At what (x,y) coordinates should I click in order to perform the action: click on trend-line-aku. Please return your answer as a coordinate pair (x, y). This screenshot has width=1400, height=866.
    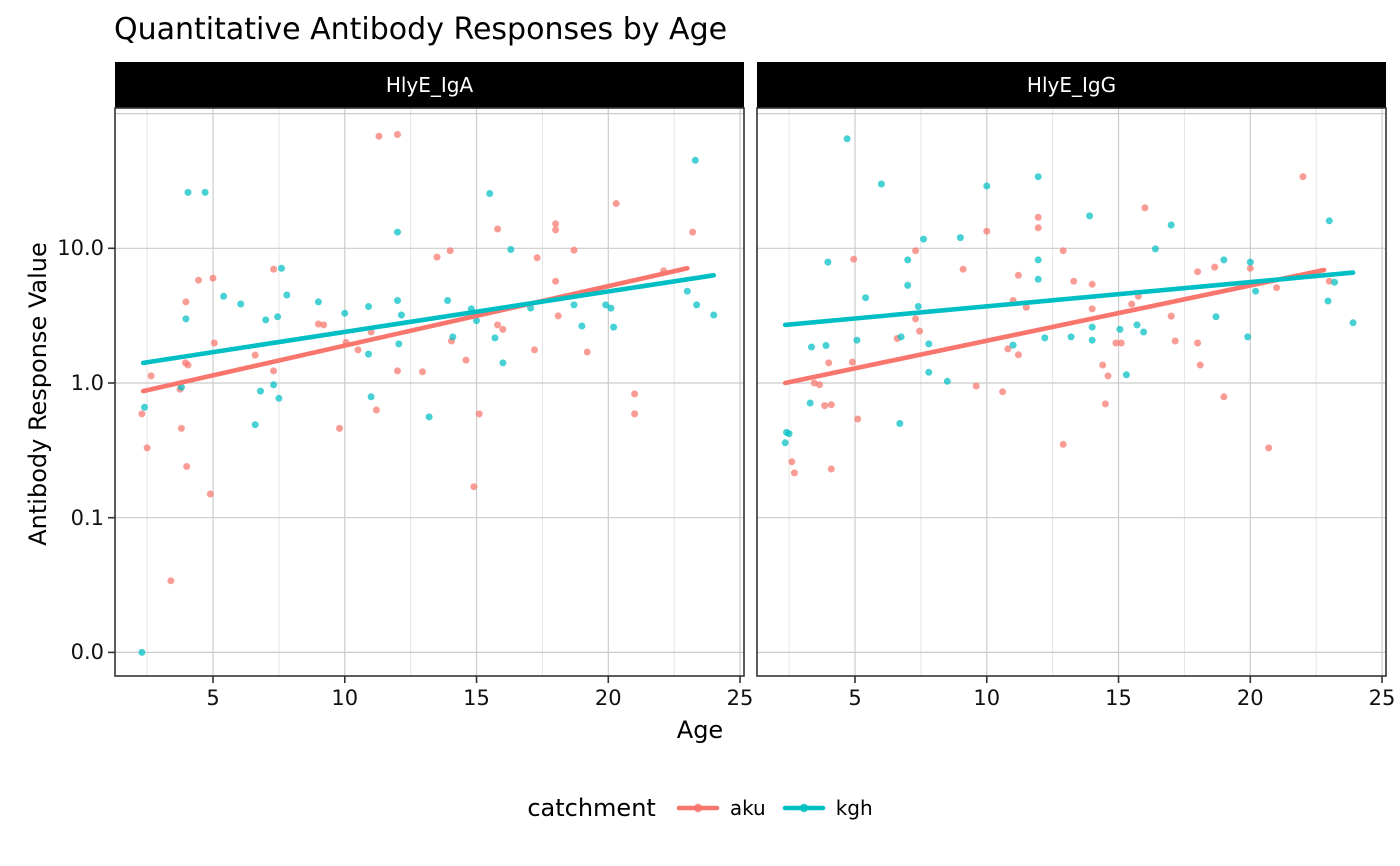
    Looking at the image, I should click on (1054, 326).